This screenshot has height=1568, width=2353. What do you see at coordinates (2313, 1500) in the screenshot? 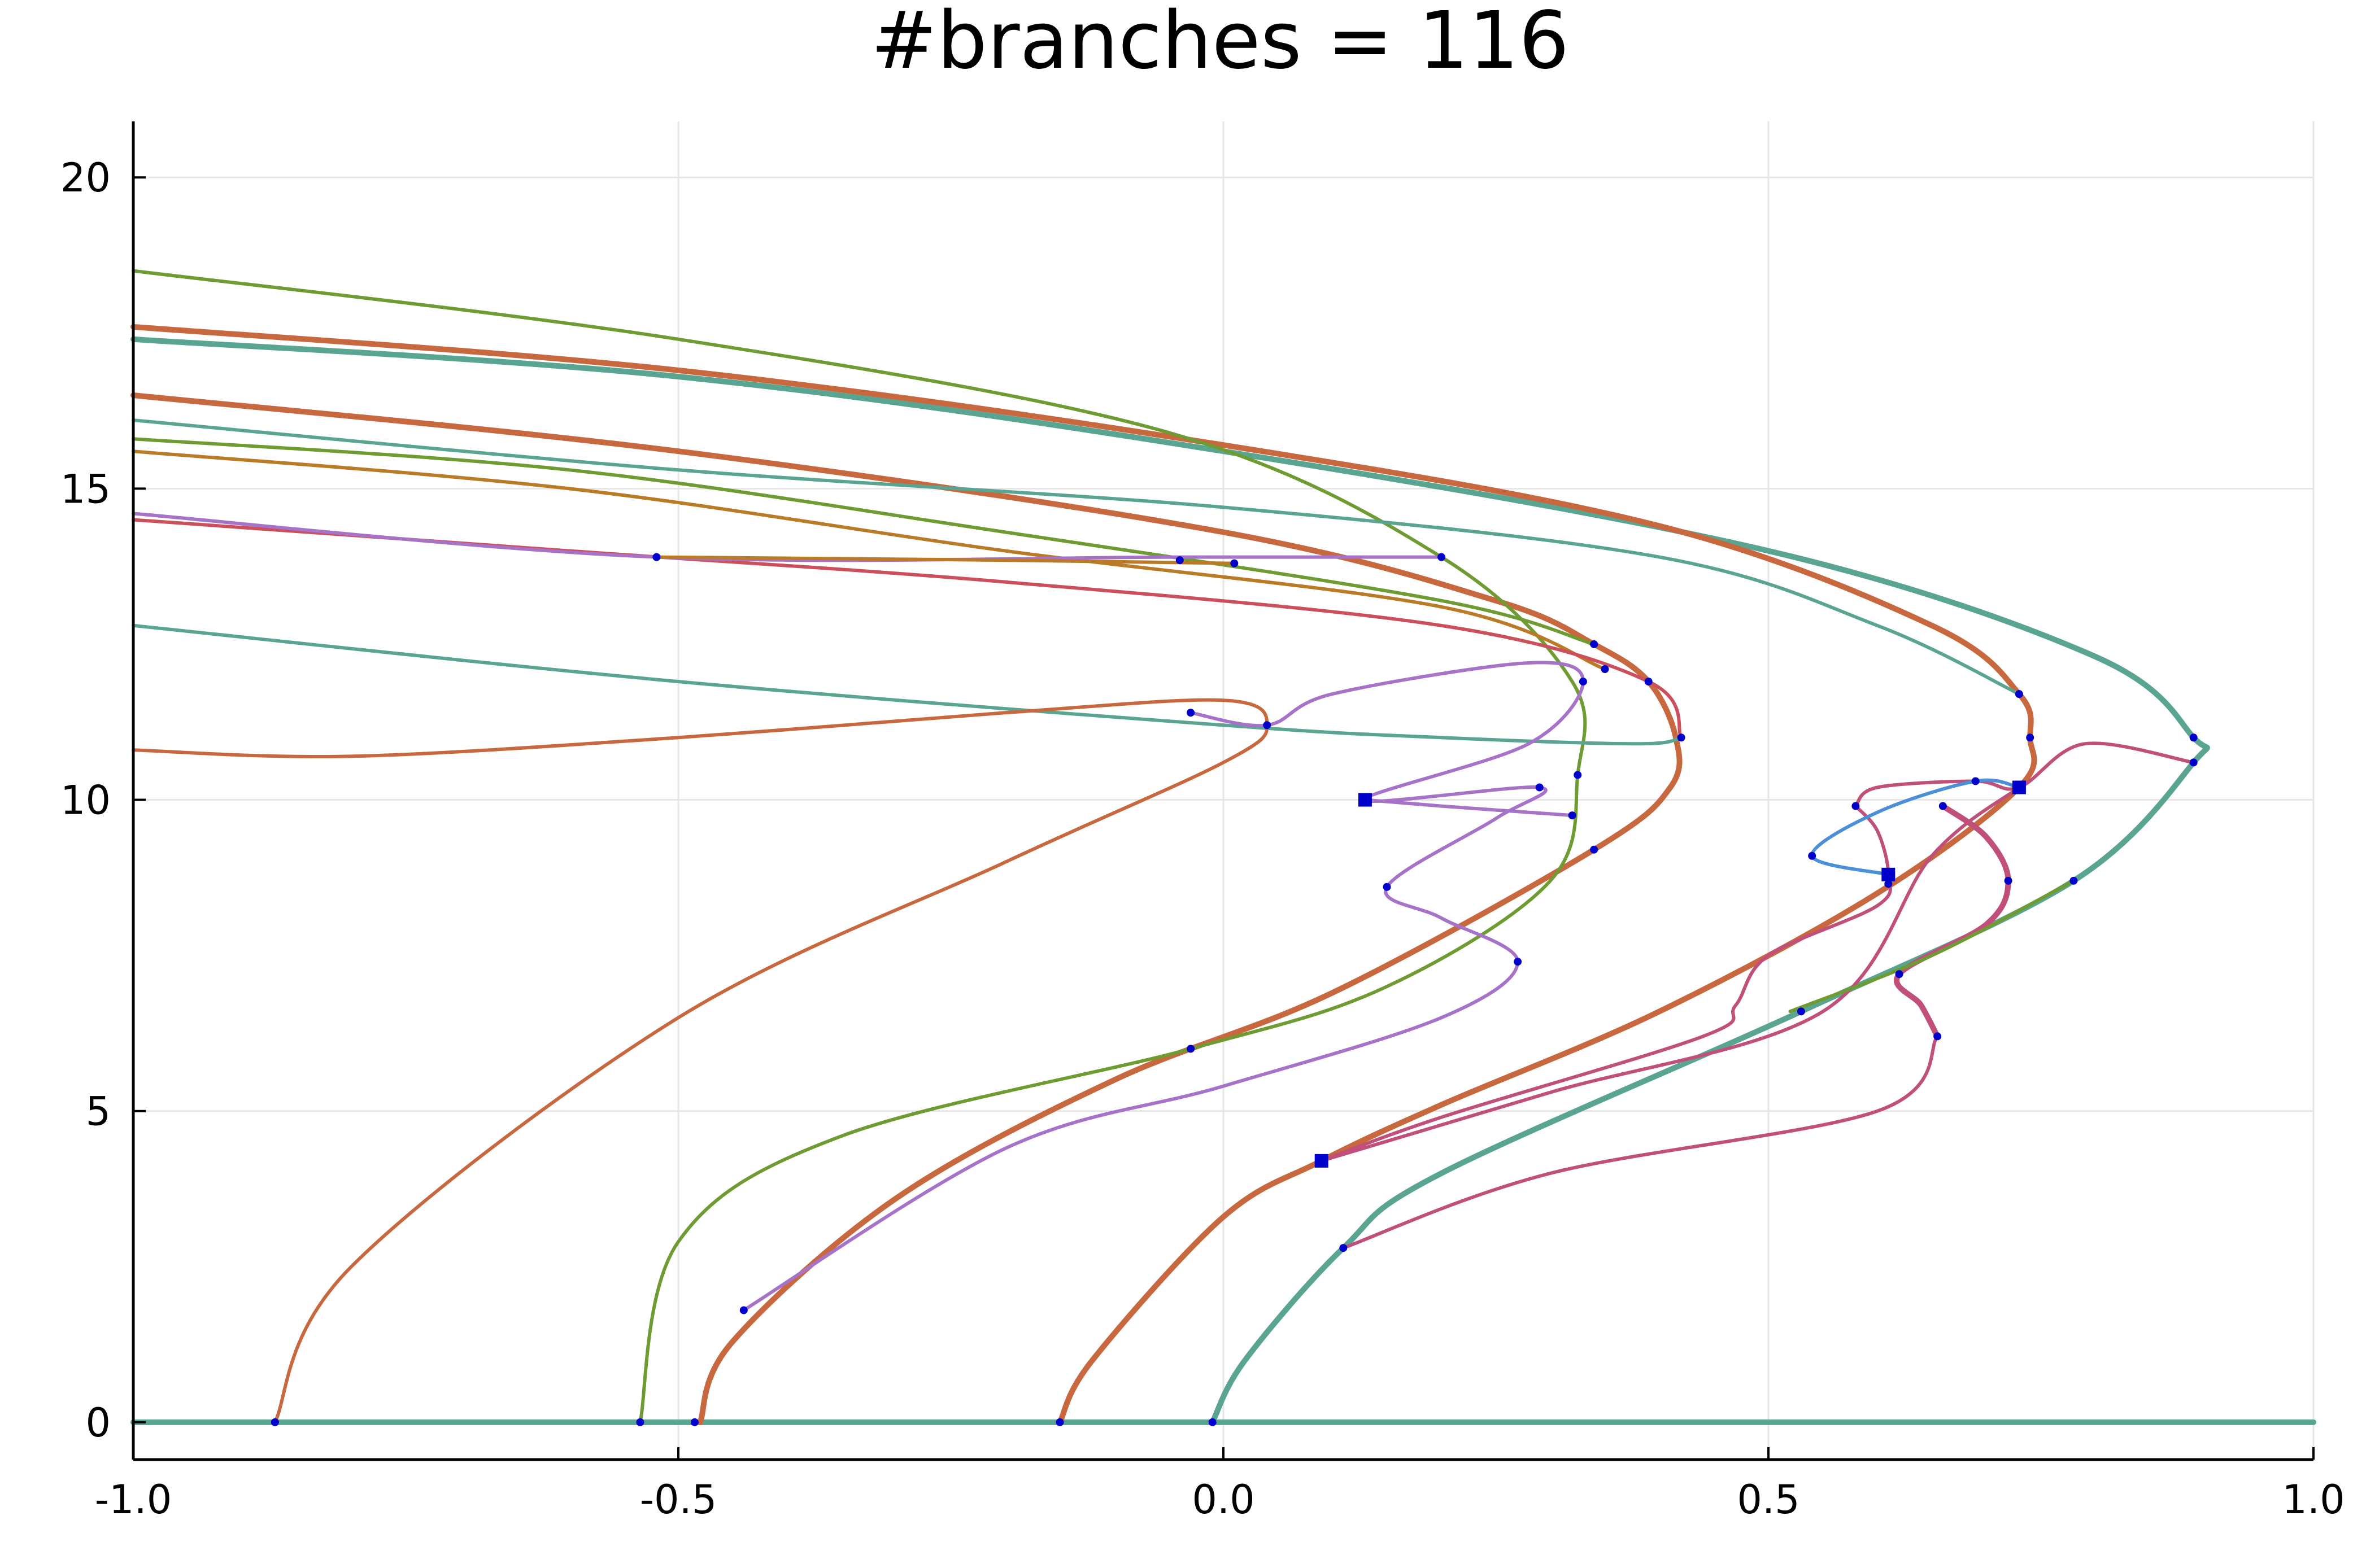
I see `x-tick-label: 1.0` at bounding box center [2313, 1500].